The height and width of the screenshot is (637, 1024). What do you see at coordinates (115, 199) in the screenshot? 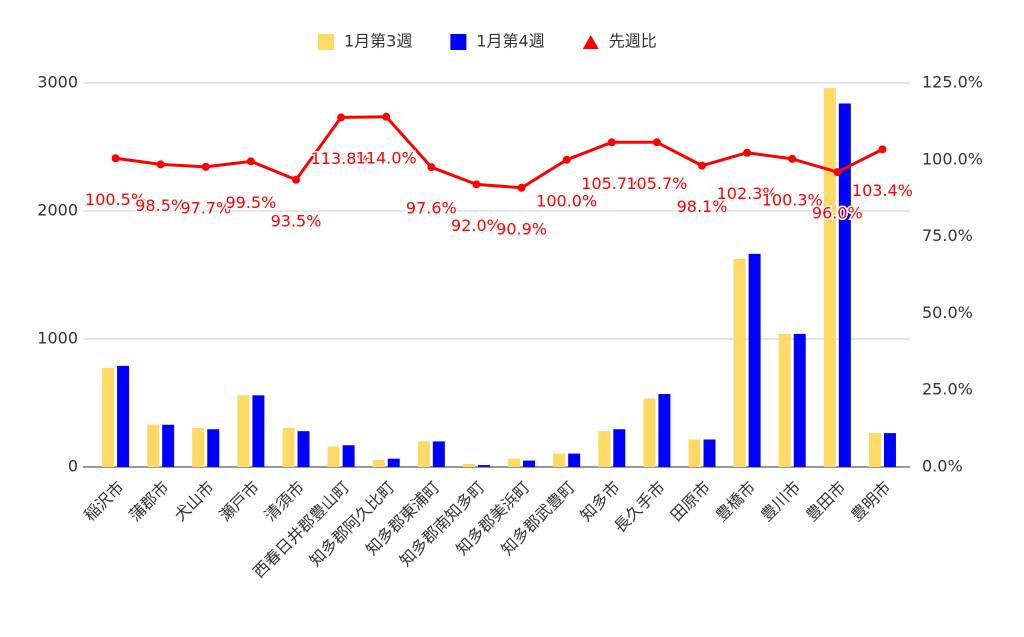
I see `data-label: 100.5%` at bounding box center [115, 199].